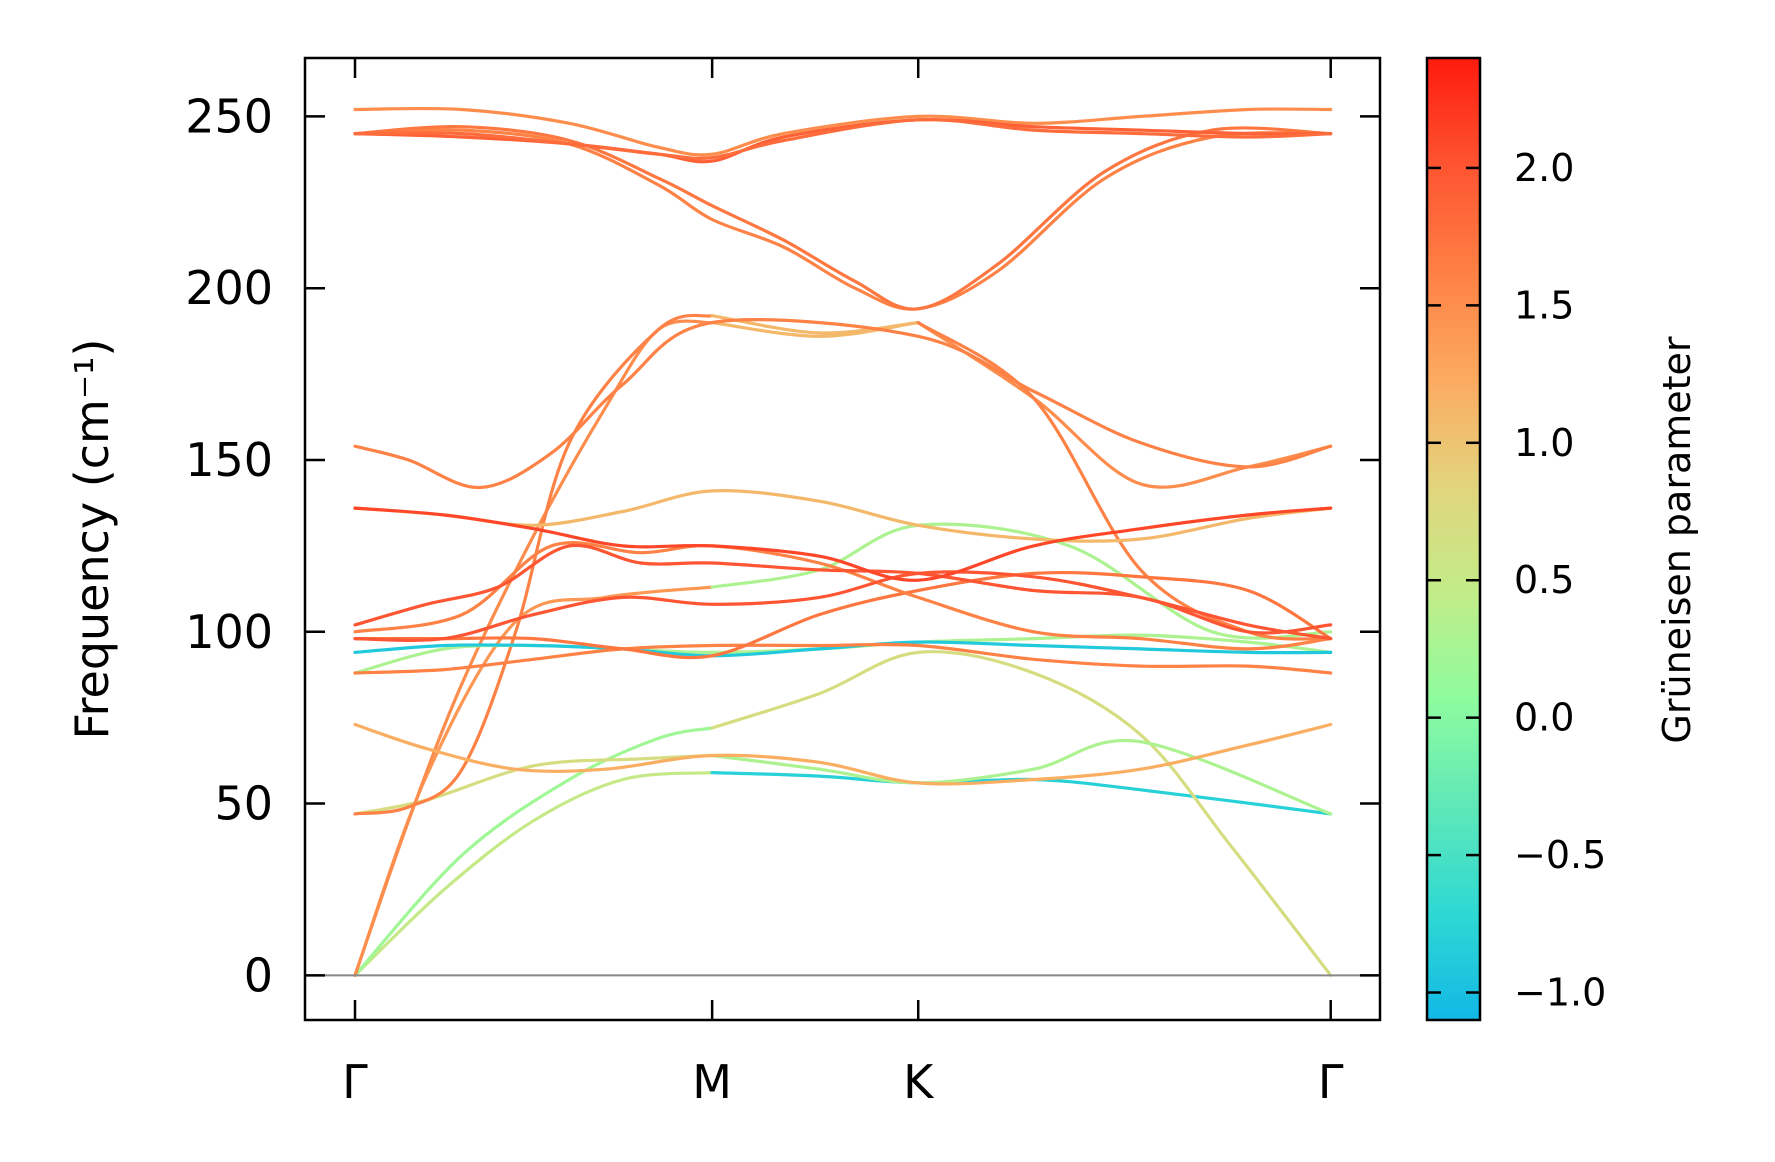 Image resolution: width=1775 pixels, height=1162 pixels. I want to click on colorbar-tick-label: −0.5, so click(1560, 855).